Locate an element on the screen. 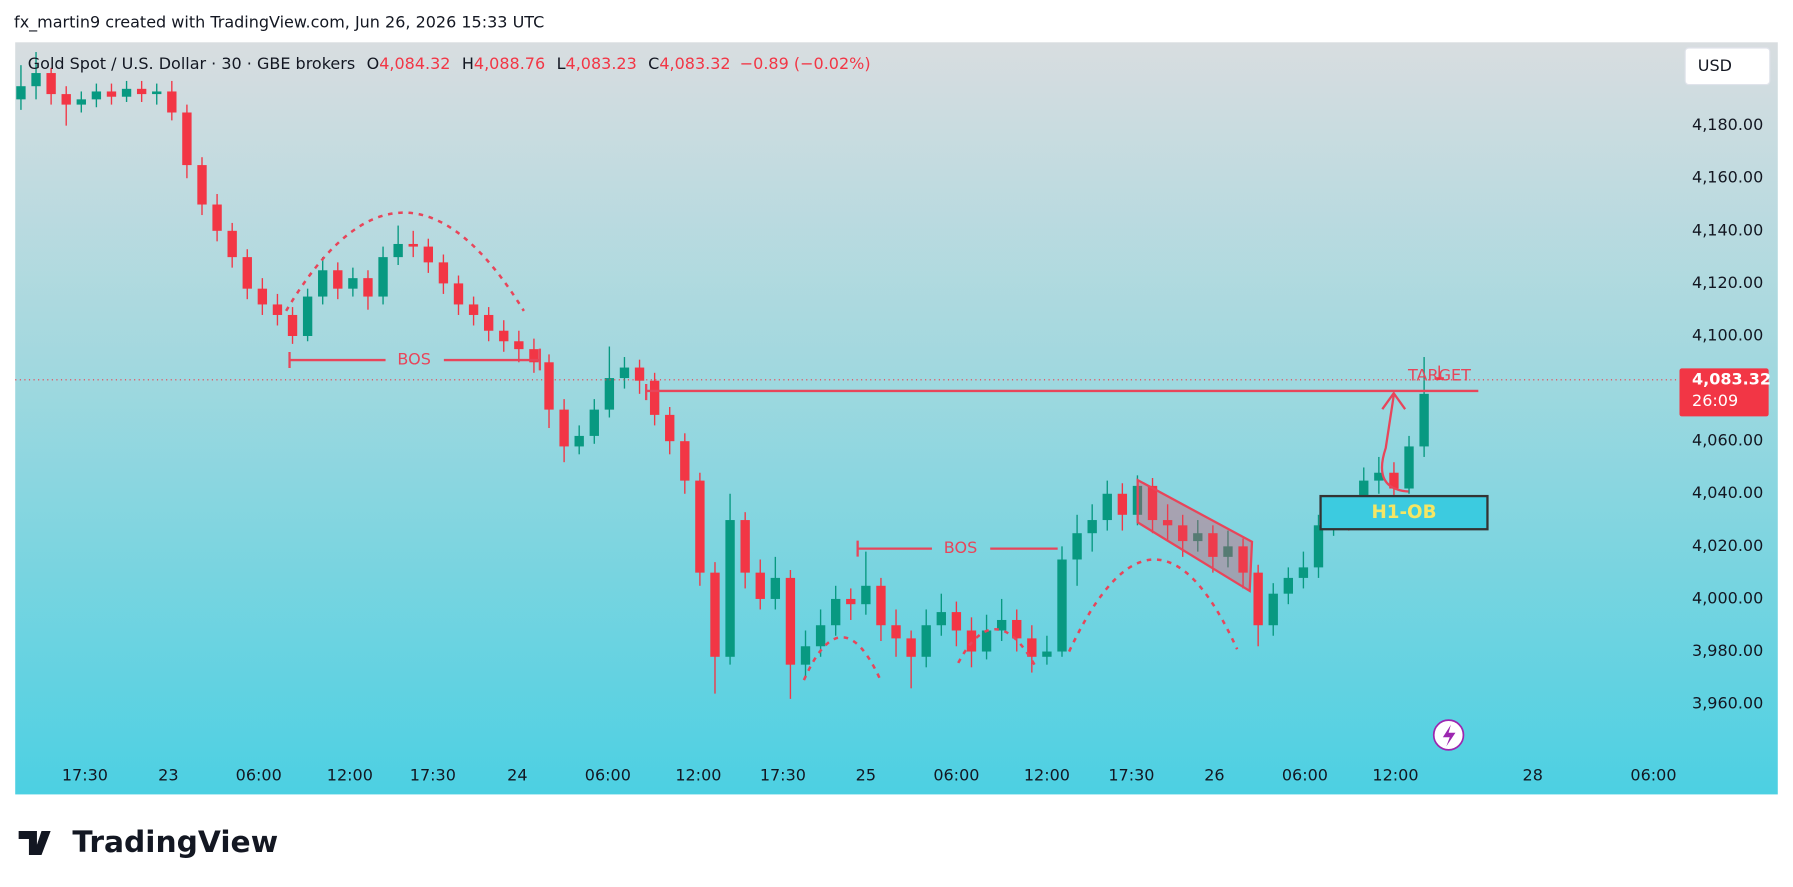 The image size is (1793, 887). logo: TradingView is located at coordinates (148, 842).